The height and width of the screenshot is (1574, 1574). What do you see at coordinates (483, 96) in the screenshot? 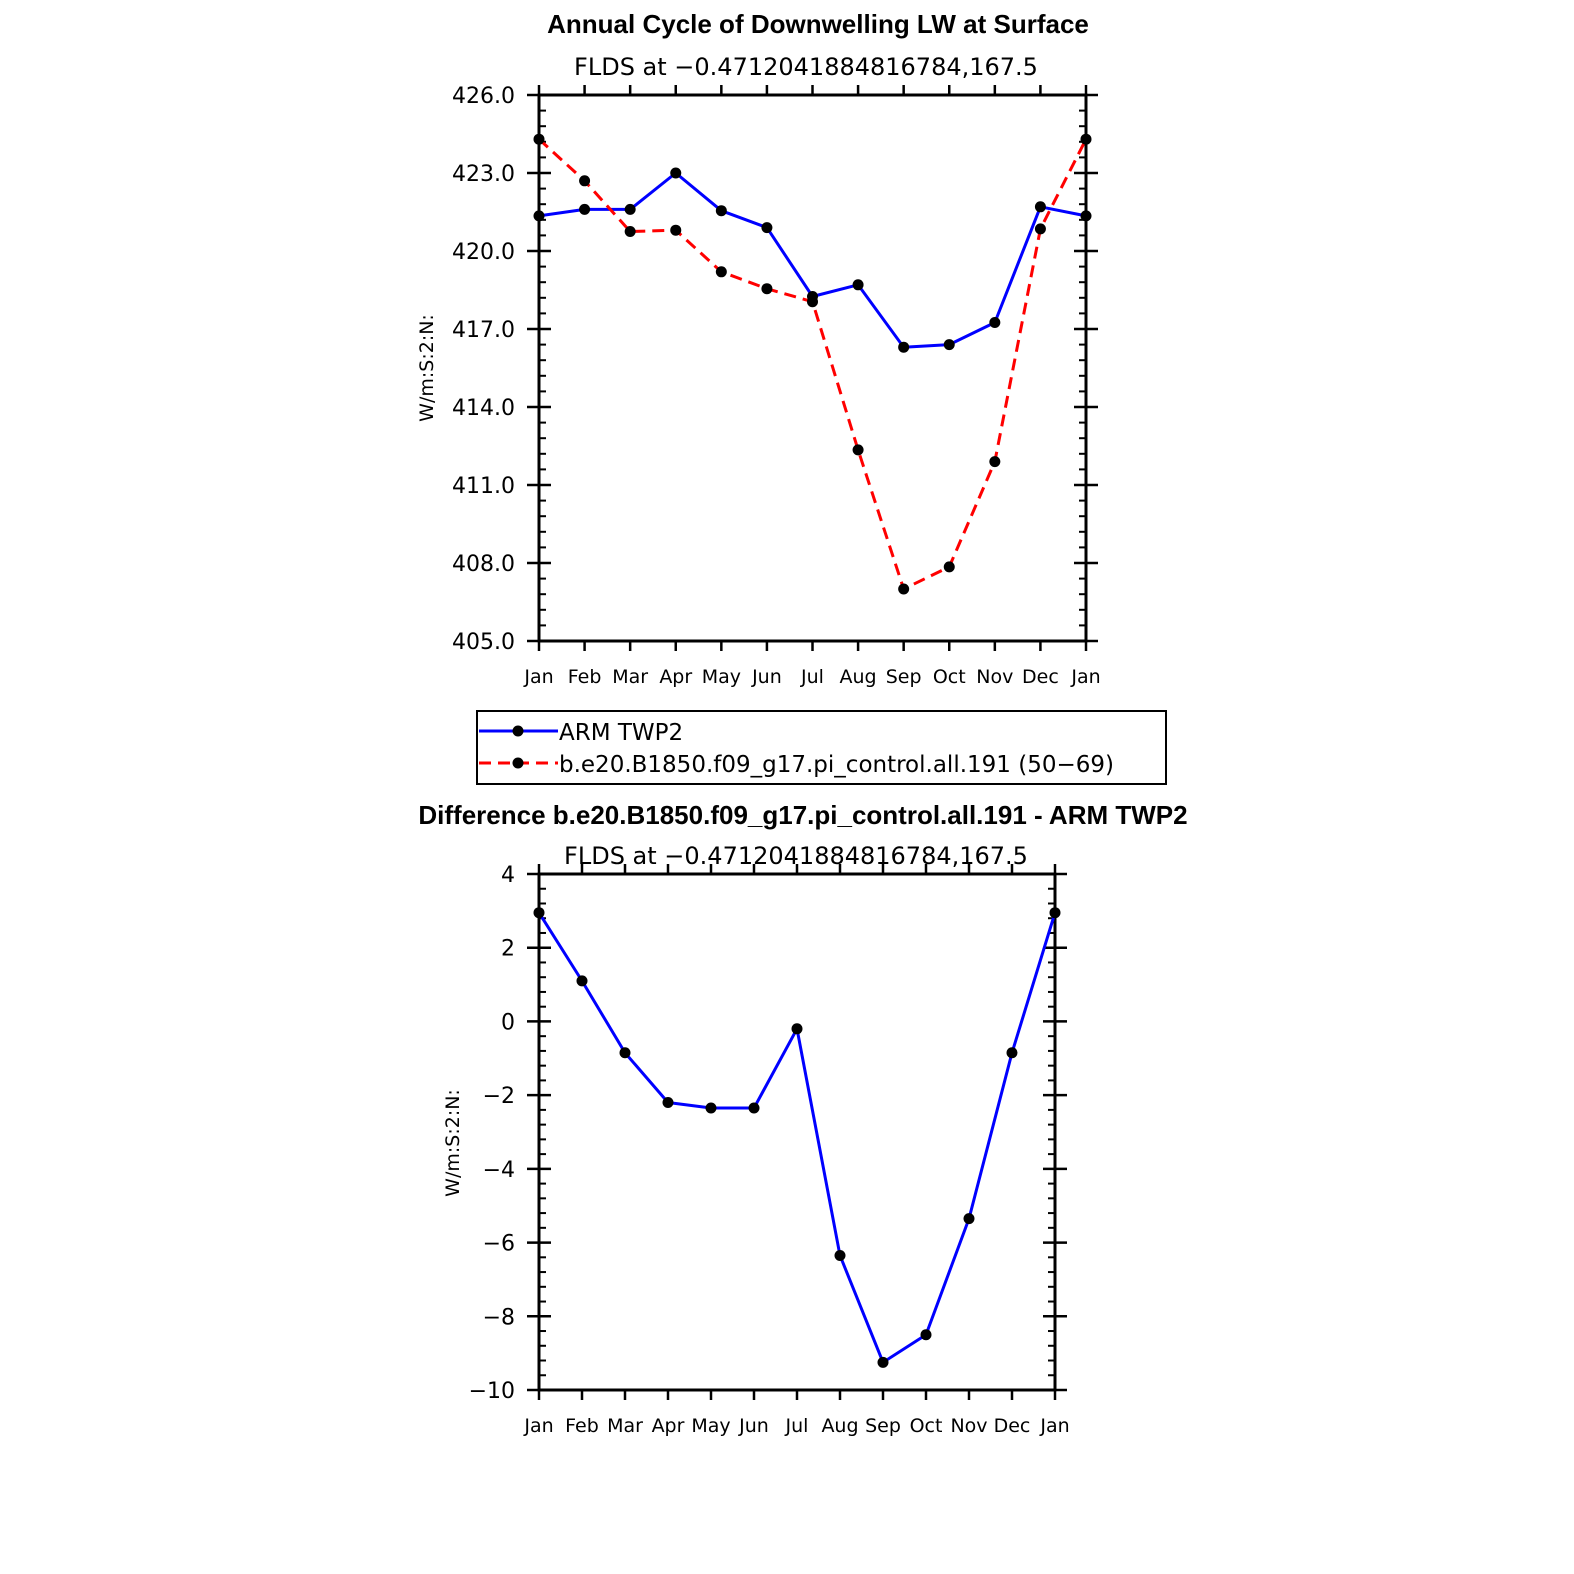
I see `y-tick-label: 426.0` at bounding box center [483, 96].